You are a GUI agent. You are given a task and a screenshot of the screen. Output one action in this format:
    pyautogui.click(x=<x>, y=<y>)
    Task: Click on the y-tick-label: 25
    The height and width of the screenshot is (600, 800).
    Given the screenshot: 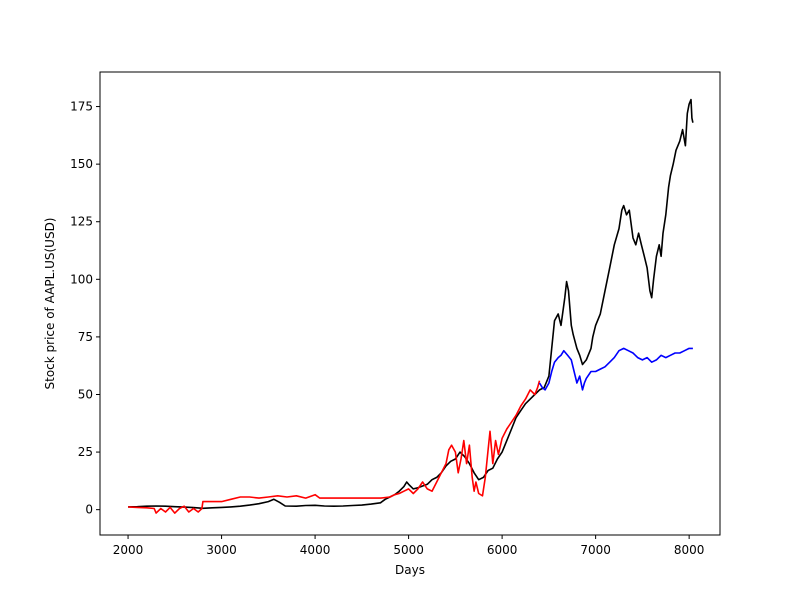 What is the action you would take?
    pyautogui.click(x=85, y=452)
    